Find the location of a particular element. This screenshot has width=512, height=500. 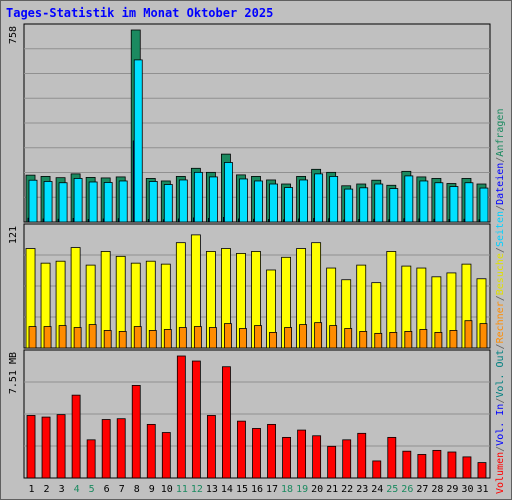

day-label-27: 27 is located at coordinates (422, 489).